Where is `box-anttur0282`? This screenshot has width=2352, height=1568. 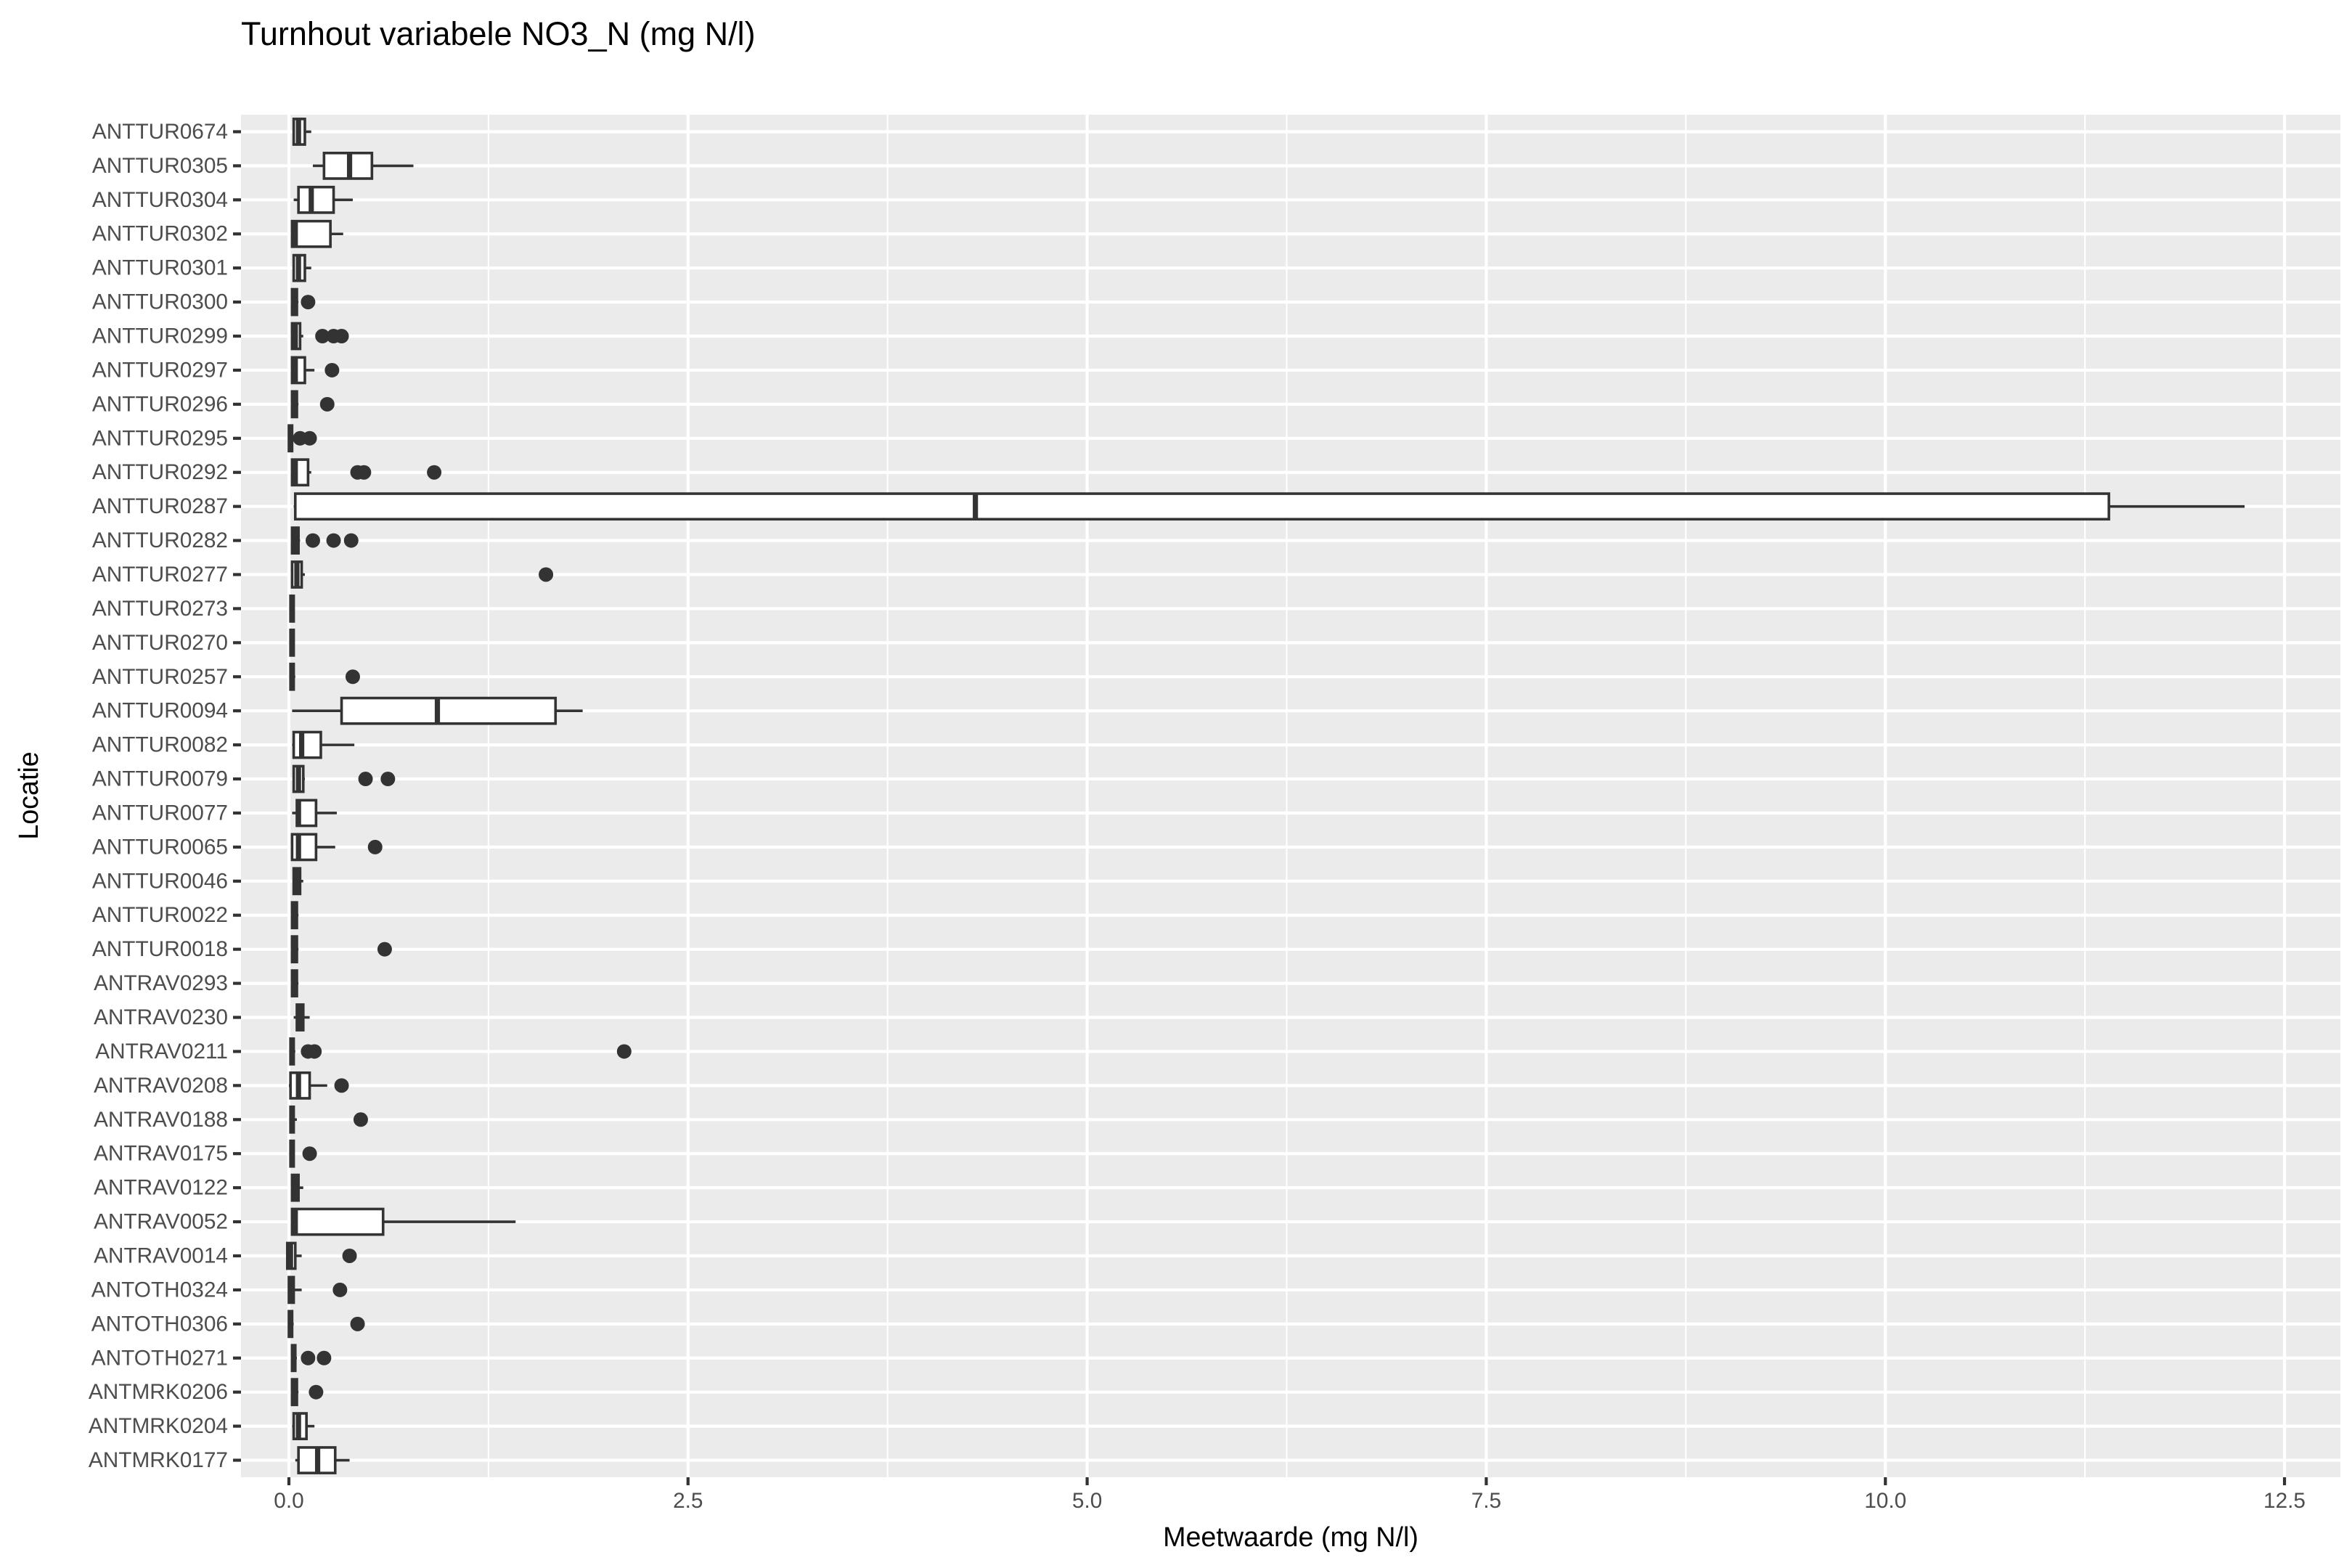
box-anttur0282 is located at coordinates (325, 541).